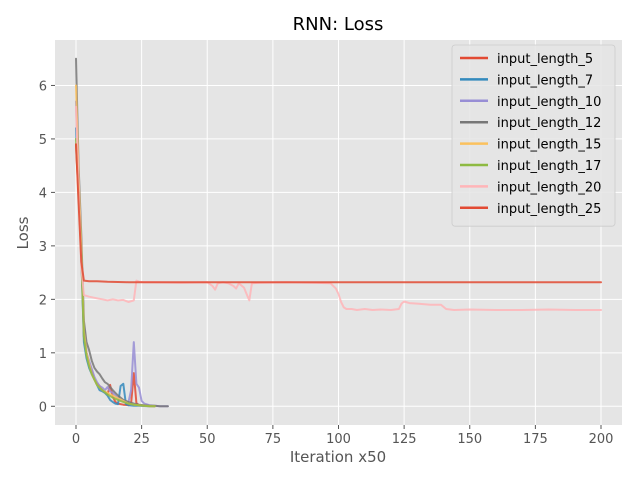 The height and width of the screenshot is (480, 640). What do you see at coordinates (43, 247) in the screenshot?
I see `y-tick-label: 3` at bounding box center [43, 247].